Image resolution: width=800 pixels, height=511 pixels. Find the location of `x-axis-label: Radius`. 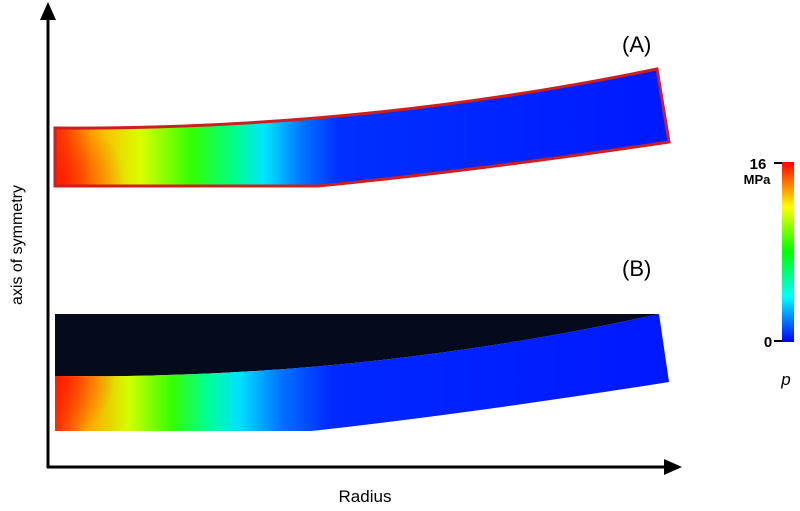

x-axis-label: Radius is located at coordinates (365, 496).